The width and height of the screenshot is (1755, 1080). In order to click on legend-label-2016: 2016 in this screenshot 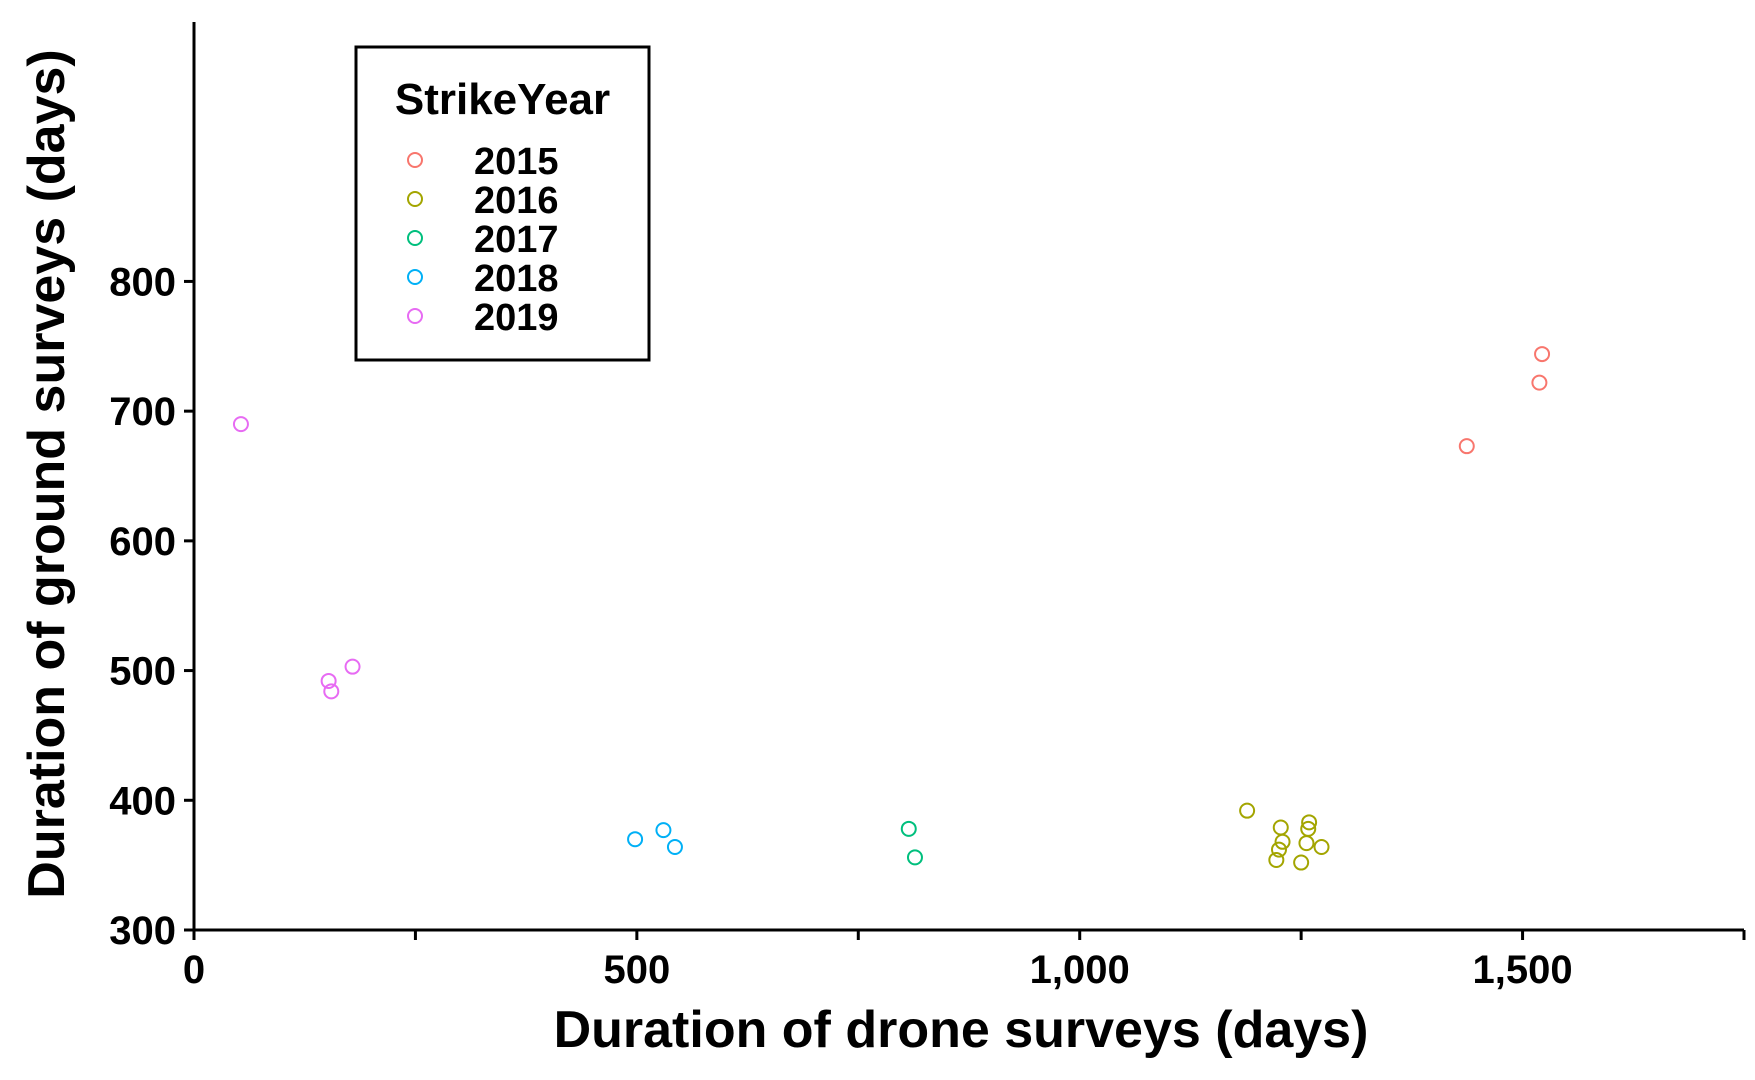, I will do `click(516, 201)`.